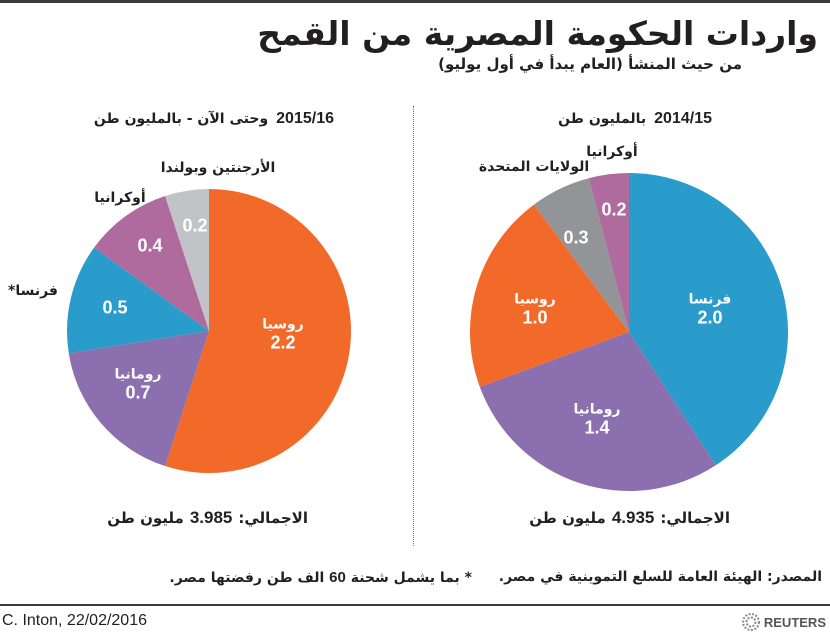  I want to click on slice-value: 0.3, so click(576, 237).